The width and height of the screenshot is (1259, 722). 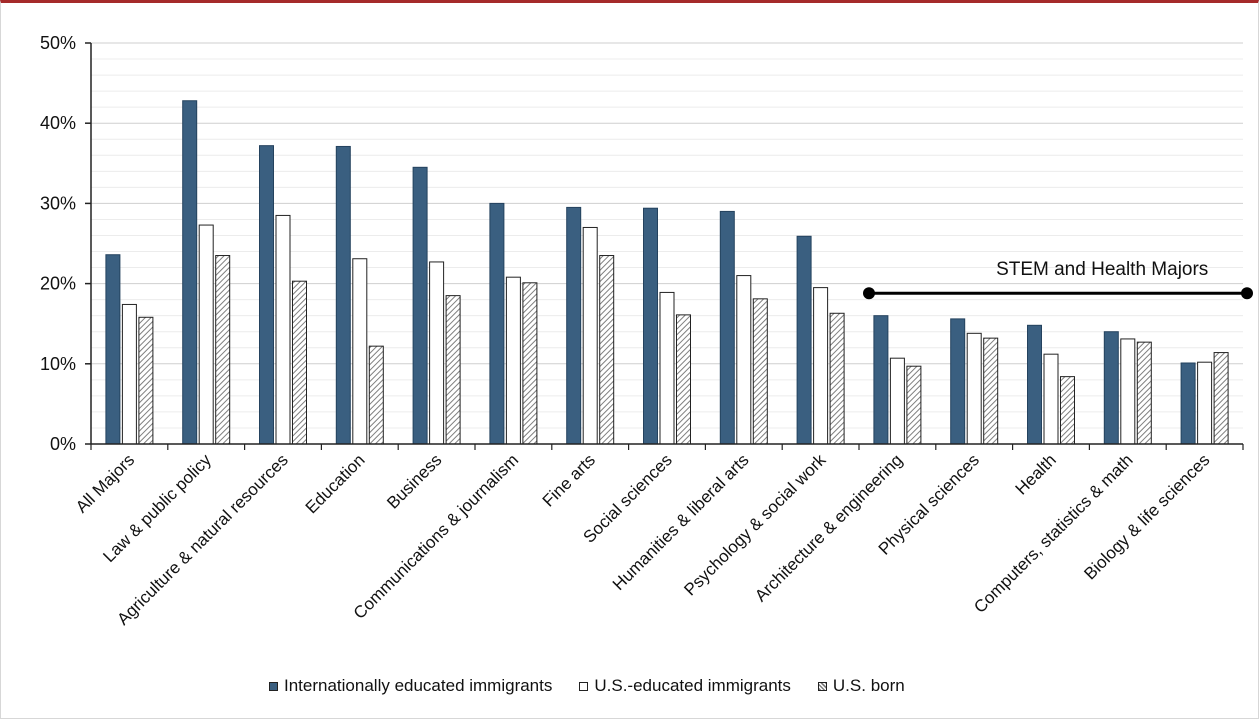 I want to click on legend-label-international: Internationally educated immigrants, so click(x=418, y=685).